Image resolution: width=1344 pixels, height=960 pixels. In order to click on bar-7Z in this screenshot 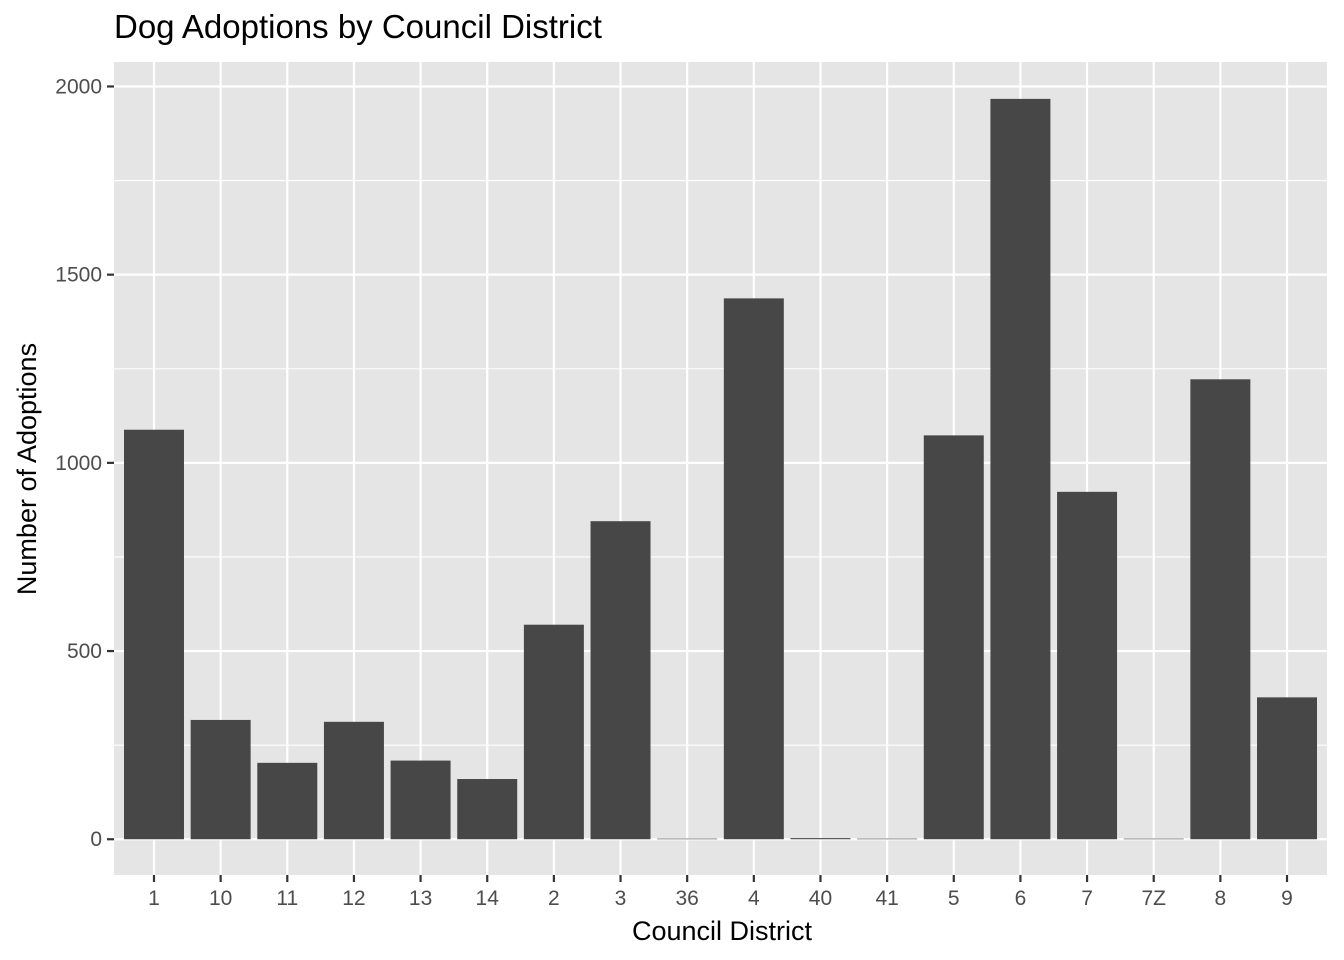, I will do `click(1153, 839)`.